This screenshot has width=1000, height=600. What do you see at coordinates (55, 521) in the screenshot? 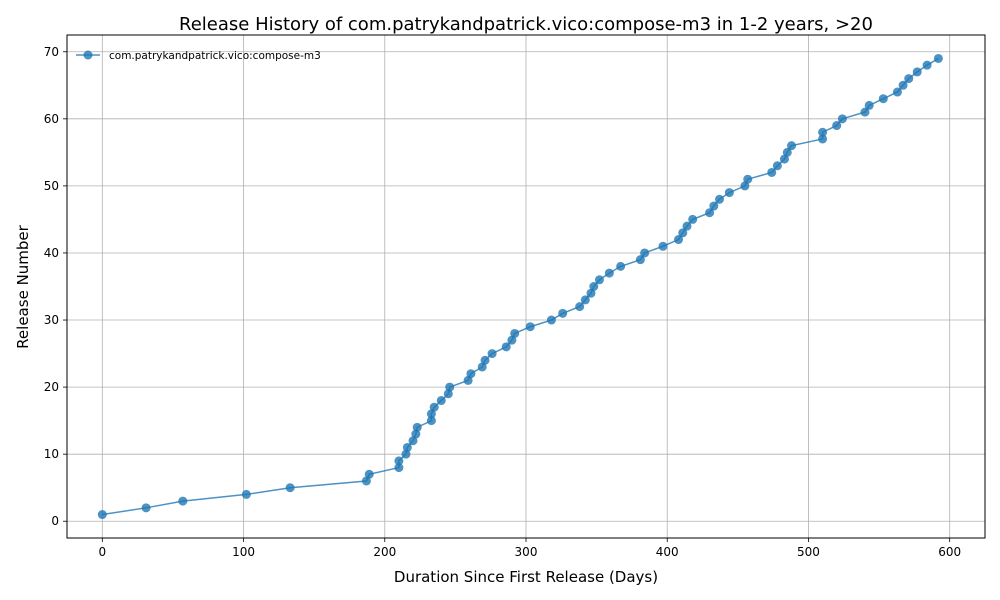
I see `y-tick-label: 0` at bounding box center [55, 521].